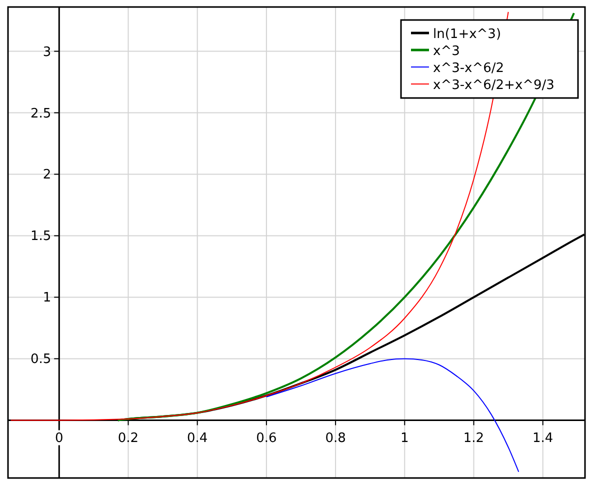  I want to click on x-tick-label: 1.2, so click(473, 438).